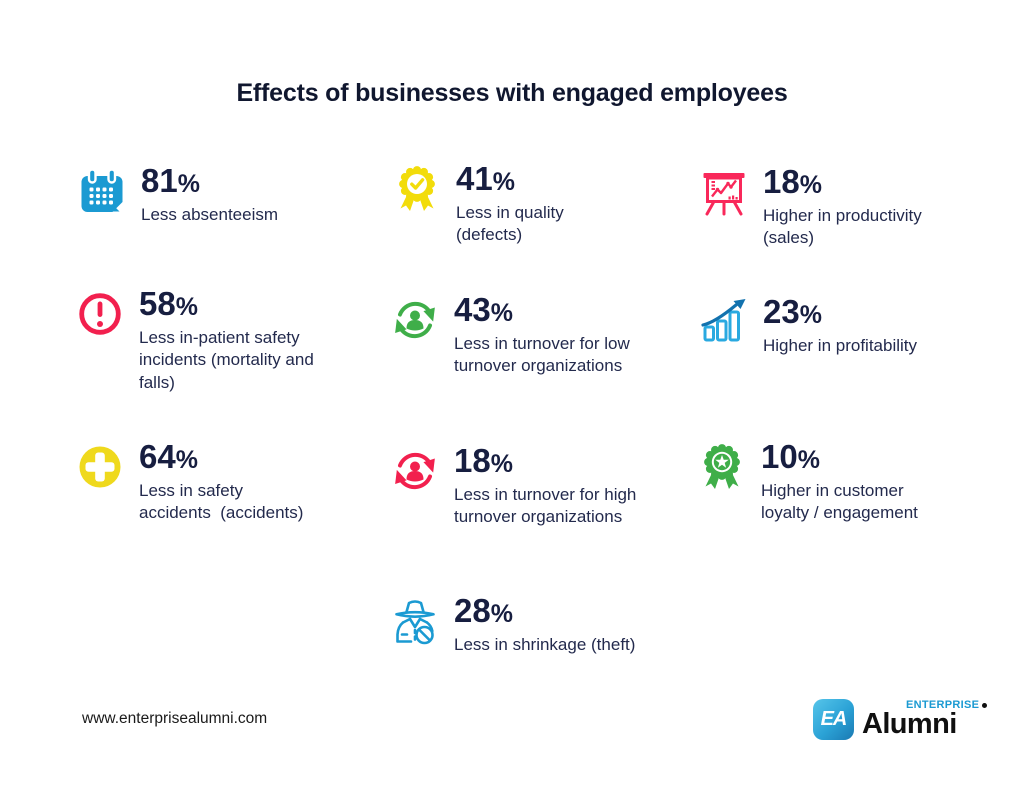 Image resolution: width=1024 pixels, height=800 pixels. Describe the element at coordinates (792, 311) in the screenshot. I see `stat-percent: 23%` at that location.